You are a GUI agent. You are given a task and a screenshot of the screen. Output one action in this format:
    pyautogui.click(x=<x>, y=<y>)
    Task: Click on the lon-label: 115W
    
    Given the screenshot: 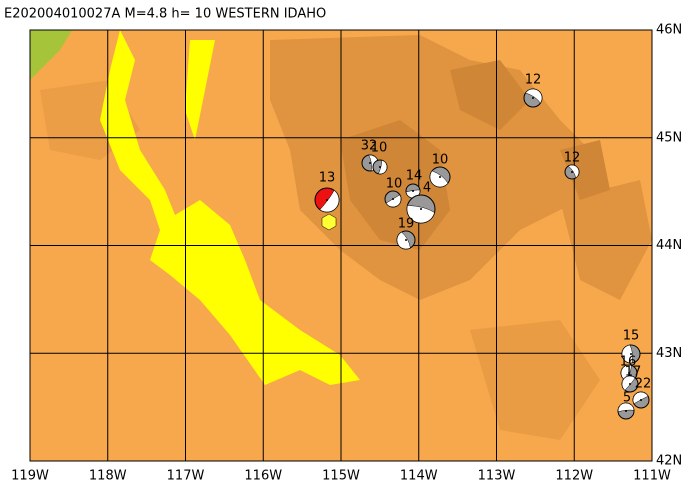 What is the action you would take?
    pyautogui.click(x=341, y=476)
    